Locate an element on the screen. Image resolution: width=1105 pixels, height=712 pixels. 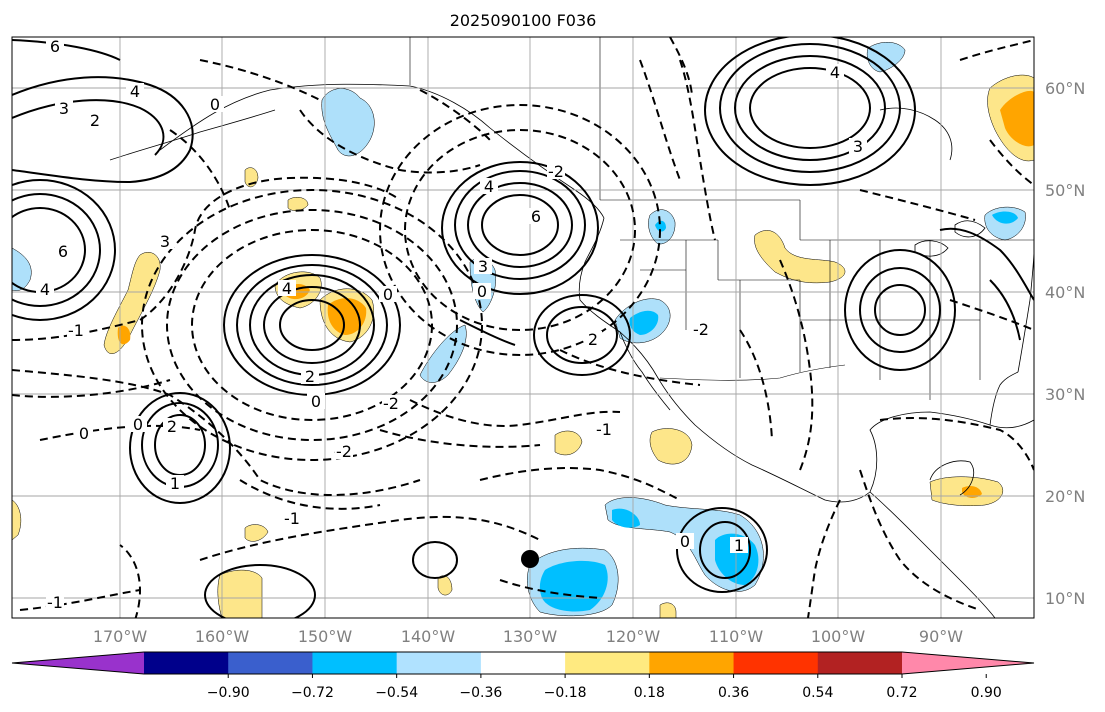
lon-tick-label: 140°W is located at coordinates (428, 636).